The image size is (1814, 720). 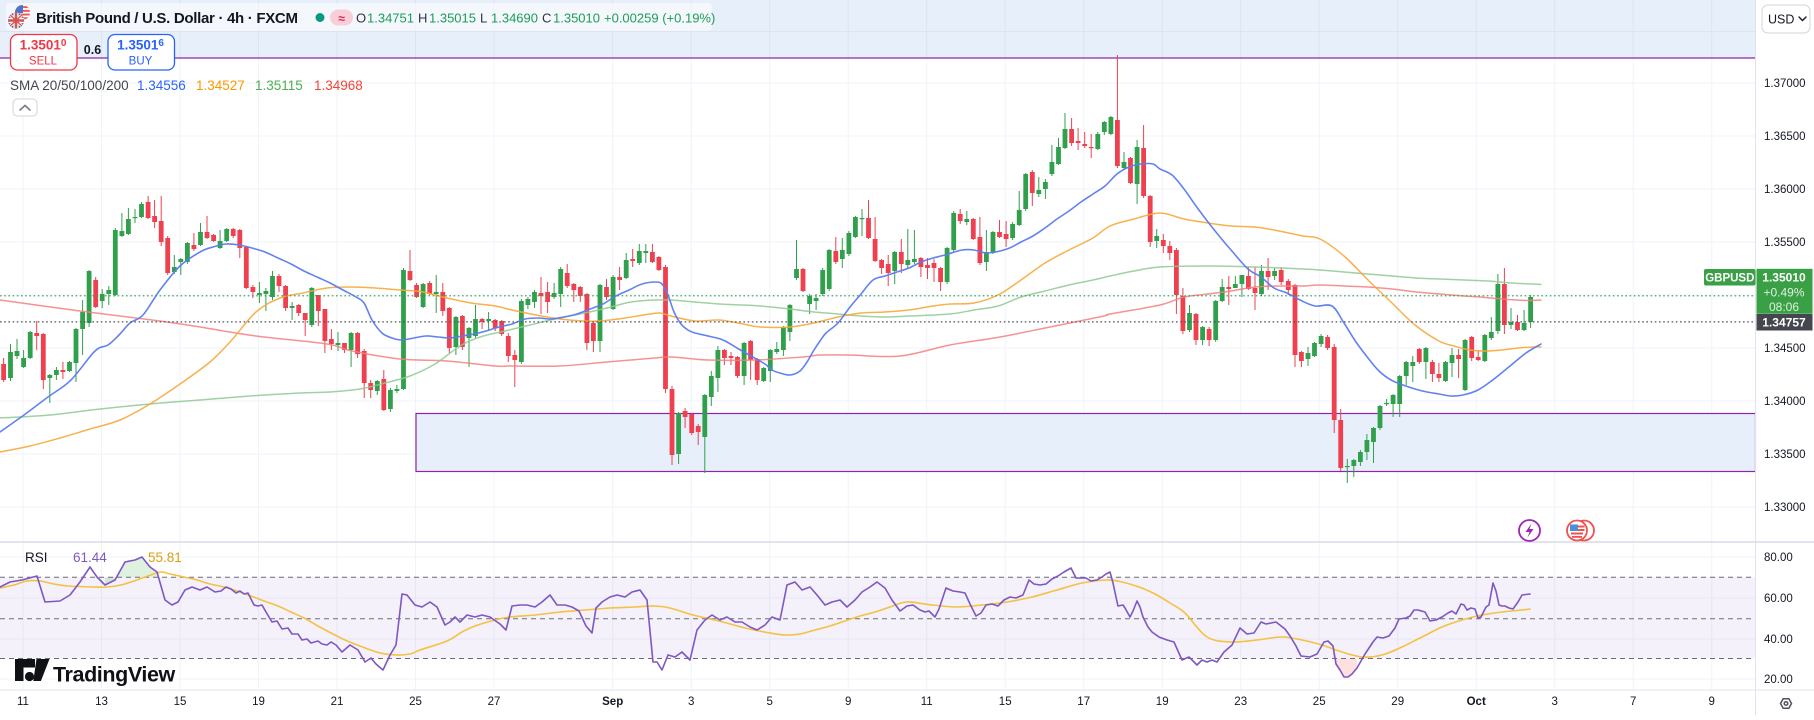 I want to click on svg-text: 40.00, so click(x=1778, y=640).